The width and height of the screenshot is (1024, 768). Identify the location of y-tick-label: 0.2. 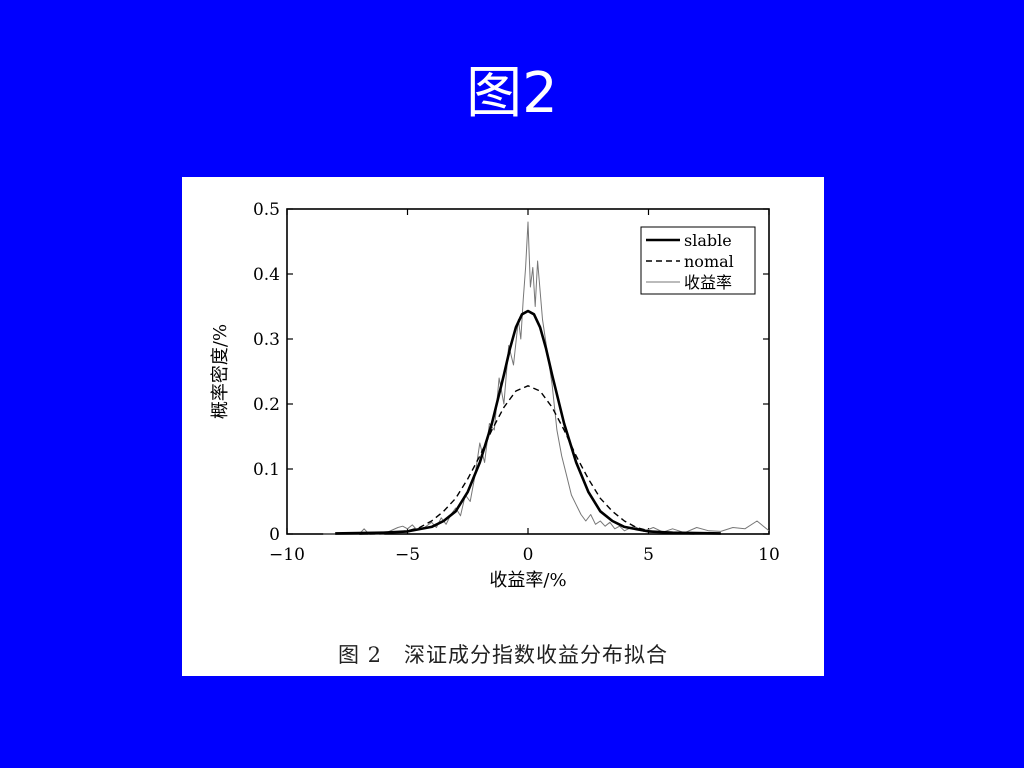
(266, 405).